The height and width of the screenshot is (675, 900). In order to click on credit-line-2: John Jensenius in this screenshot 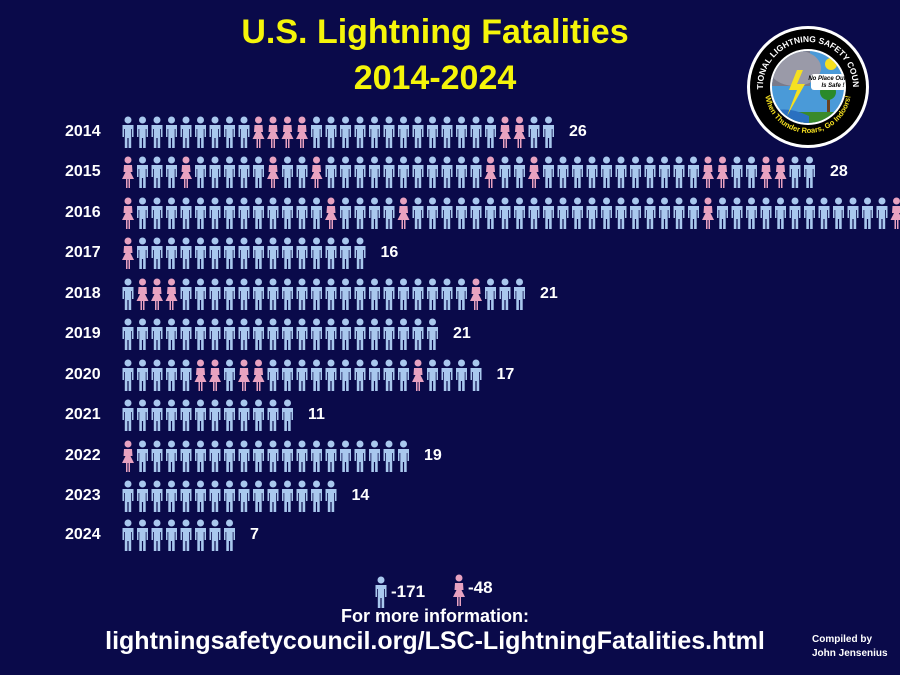, I will do `click(850, 653)`.